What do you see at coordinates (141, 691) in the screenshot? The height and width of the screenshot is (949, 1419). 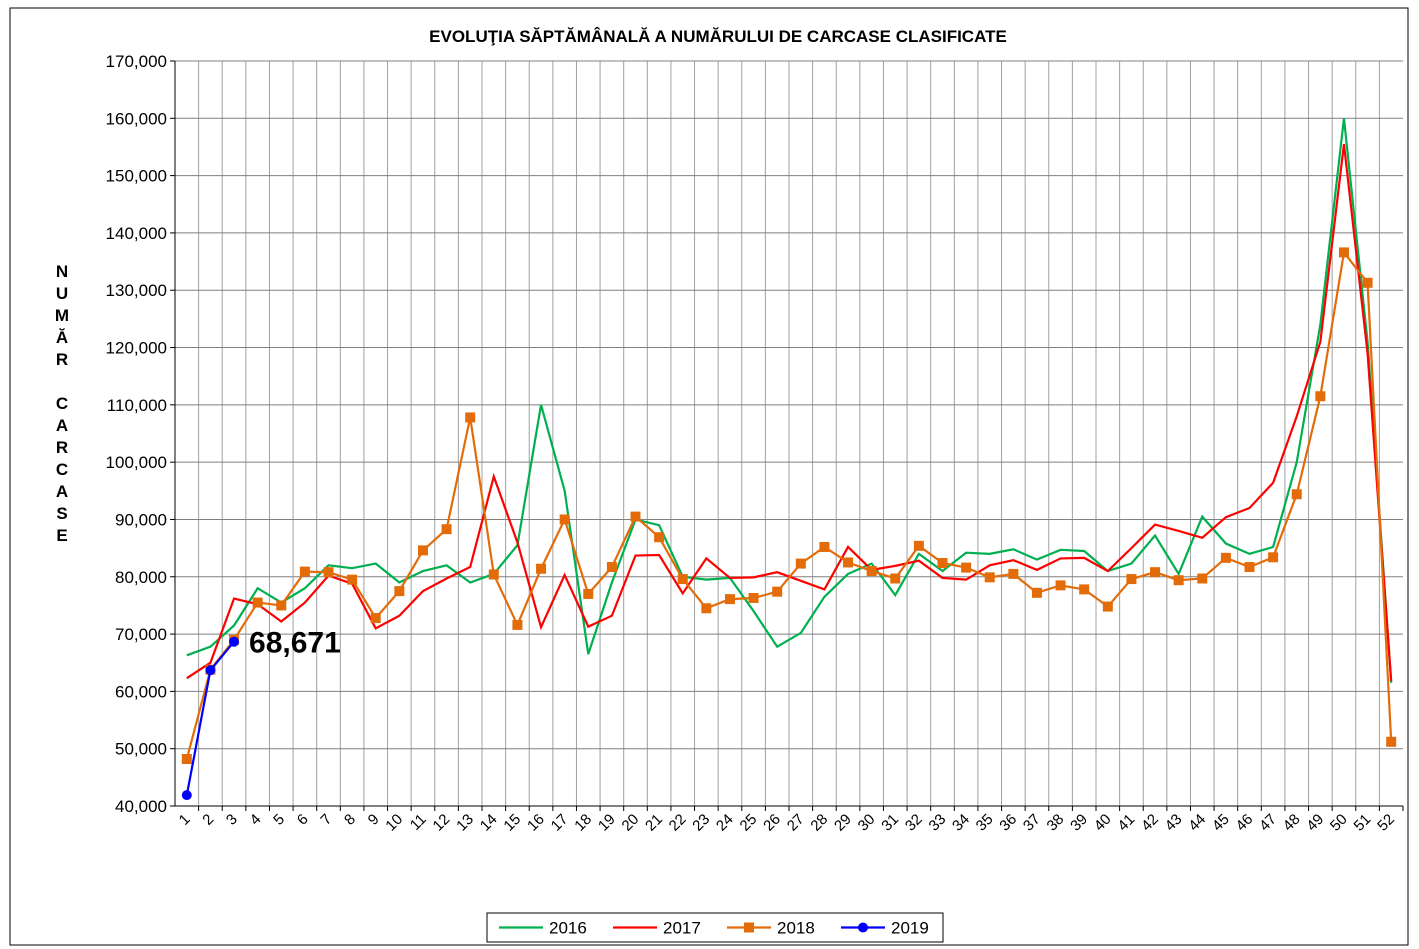 I see `y-tick-label: 60,000` at bounding box center [141, 691].